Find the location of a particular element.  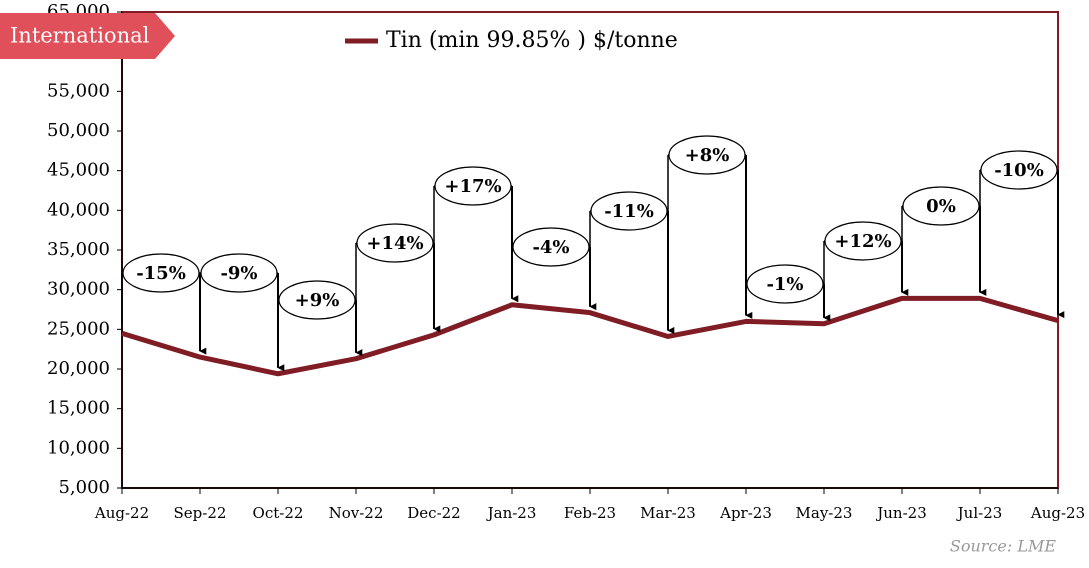

annotation: +14% is located at coordinates (394, 243).